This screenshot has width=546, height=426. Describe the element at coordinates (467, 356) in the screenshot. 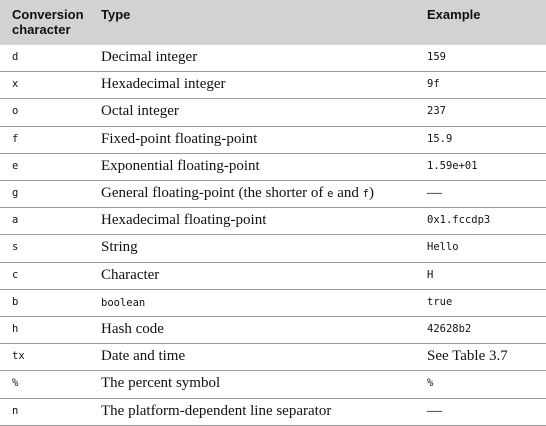

I see `example-value: See Table 3.7` at that location.